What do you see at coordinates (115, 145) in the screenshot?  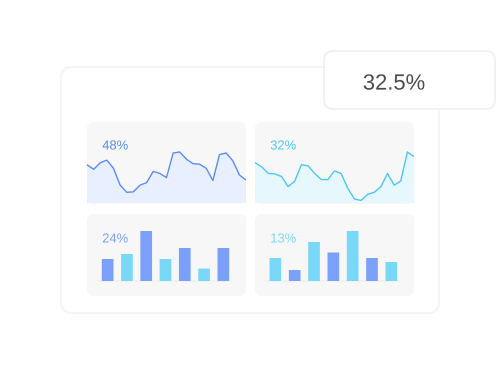 I see `chart-title: 48%` at bounding box center [115, 145].